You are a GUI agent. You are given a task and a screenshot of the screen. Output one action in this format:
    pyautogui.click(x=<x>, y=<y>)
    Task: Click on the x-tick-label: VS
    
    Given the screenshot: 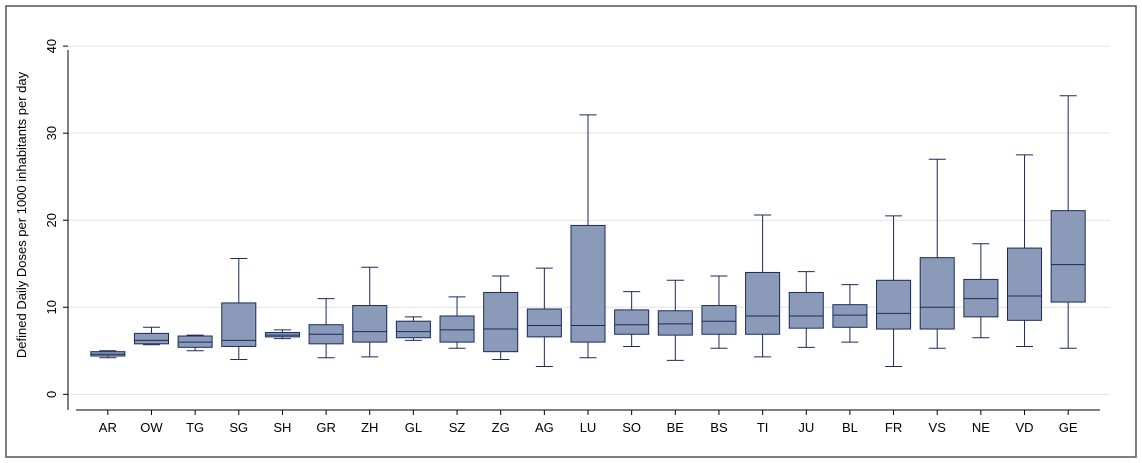 What is the action you would take?
    pyautogui.click(x=938, y=427)
    